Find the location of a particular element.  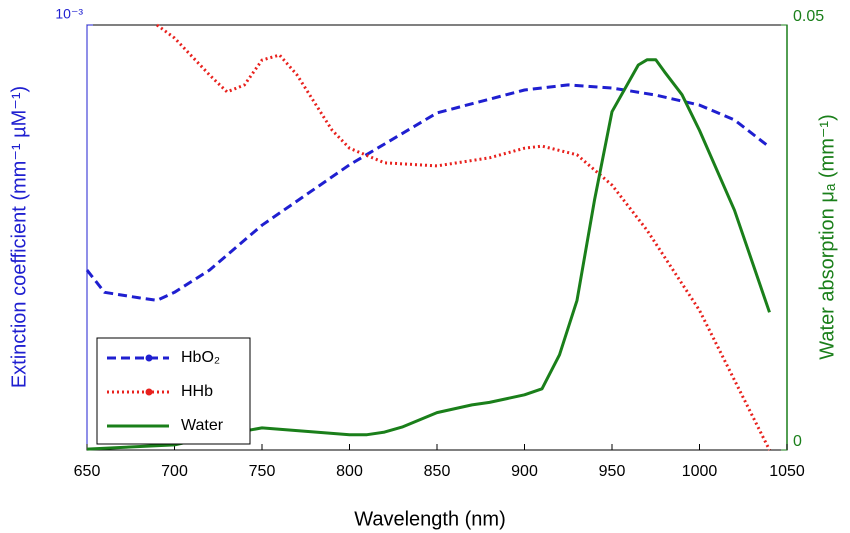

y-axis-label: Extinction coefficient (mm⁻¹ µM⁻¹) is located at coordinates (19, 237).